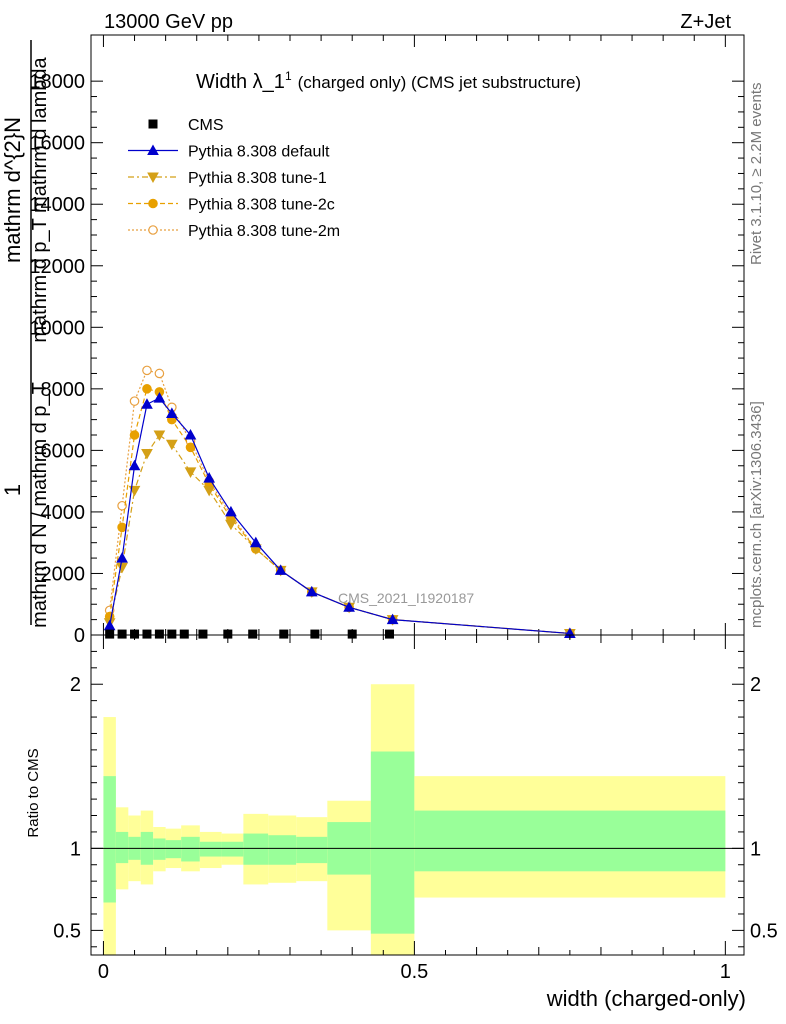 Image resolution: width=786 pixels, height=1024 pixels. What do you see at coordinates (755, 849) in the screenshot?
I see `ratio-ytick-label-right: 1` at bounding box center [755, 849].